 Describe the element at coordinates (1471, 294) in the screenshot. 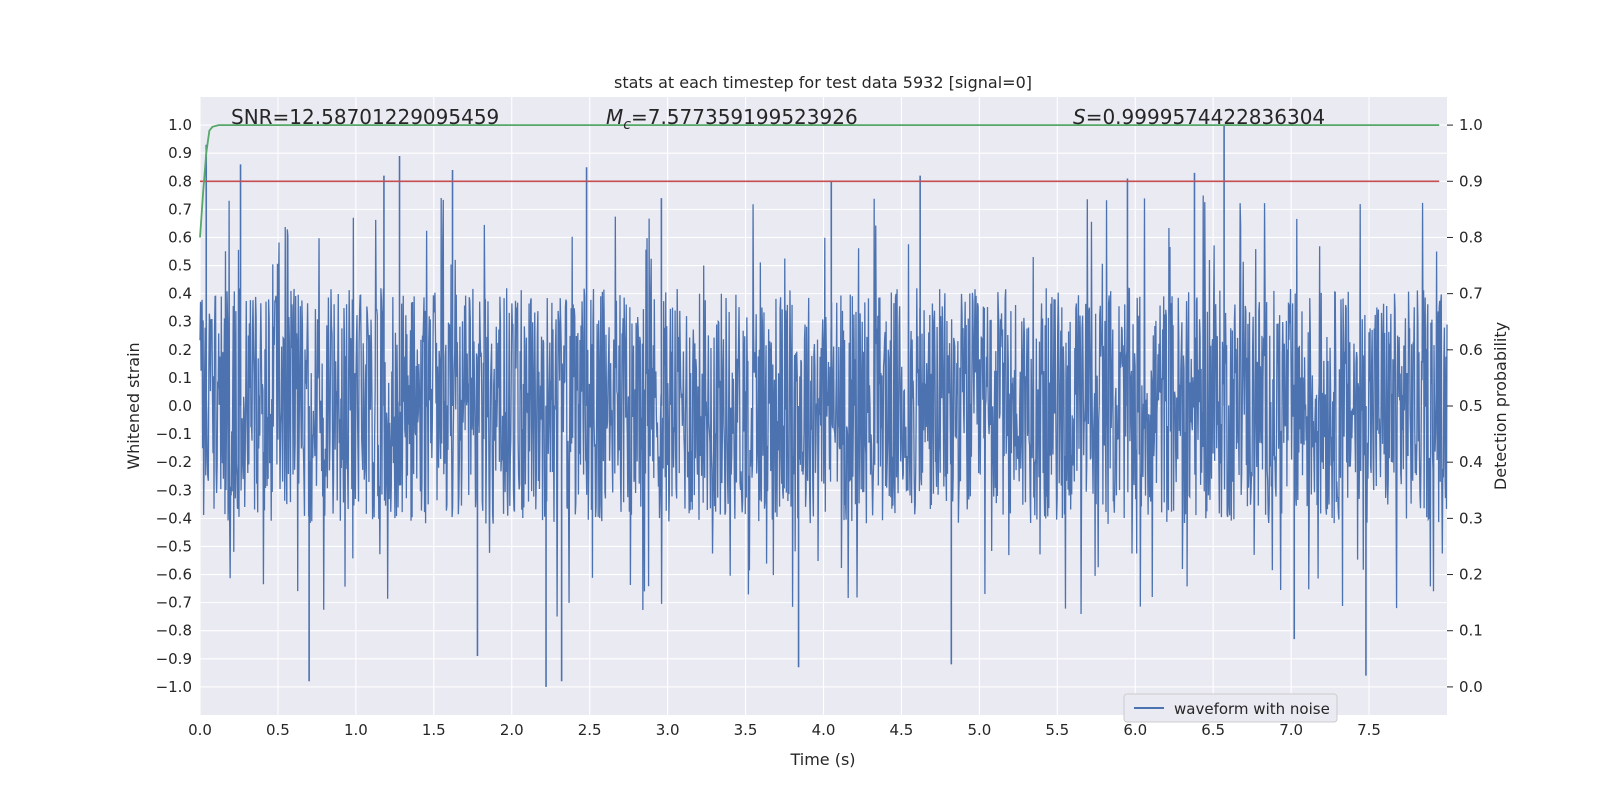

I see `y-right-tick-label: 0.7` at that location.